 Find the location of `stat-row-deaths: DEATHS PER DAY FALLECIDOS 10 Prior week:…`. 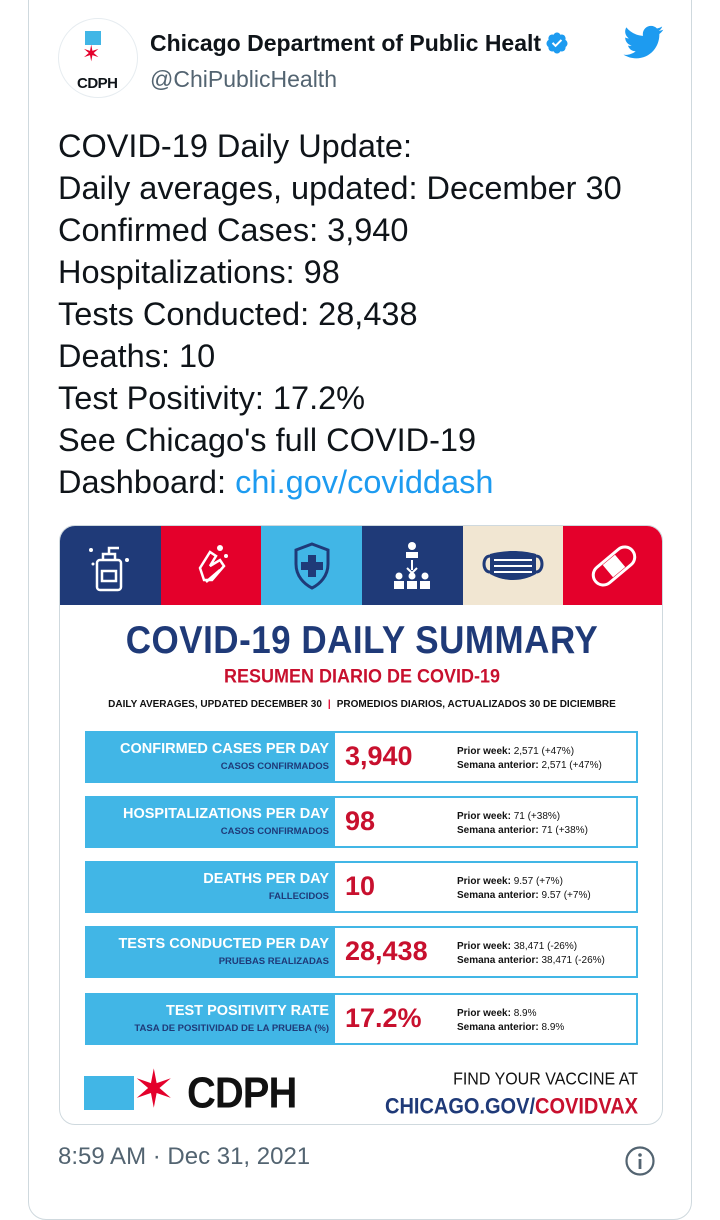

stat-row-deaths: DEATHS PER DAY FALLECIDOS 10 Prior week:… is located at coordinates (361, 887).